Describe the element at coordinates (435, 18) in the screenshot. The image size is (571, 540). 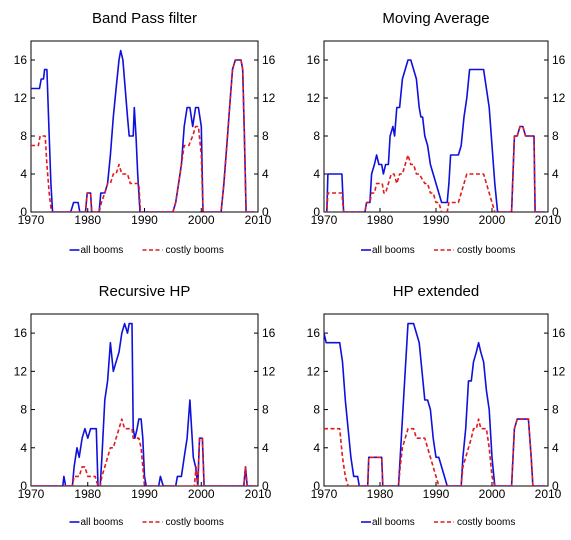
I see `chart-title: Moving Average` at that location.